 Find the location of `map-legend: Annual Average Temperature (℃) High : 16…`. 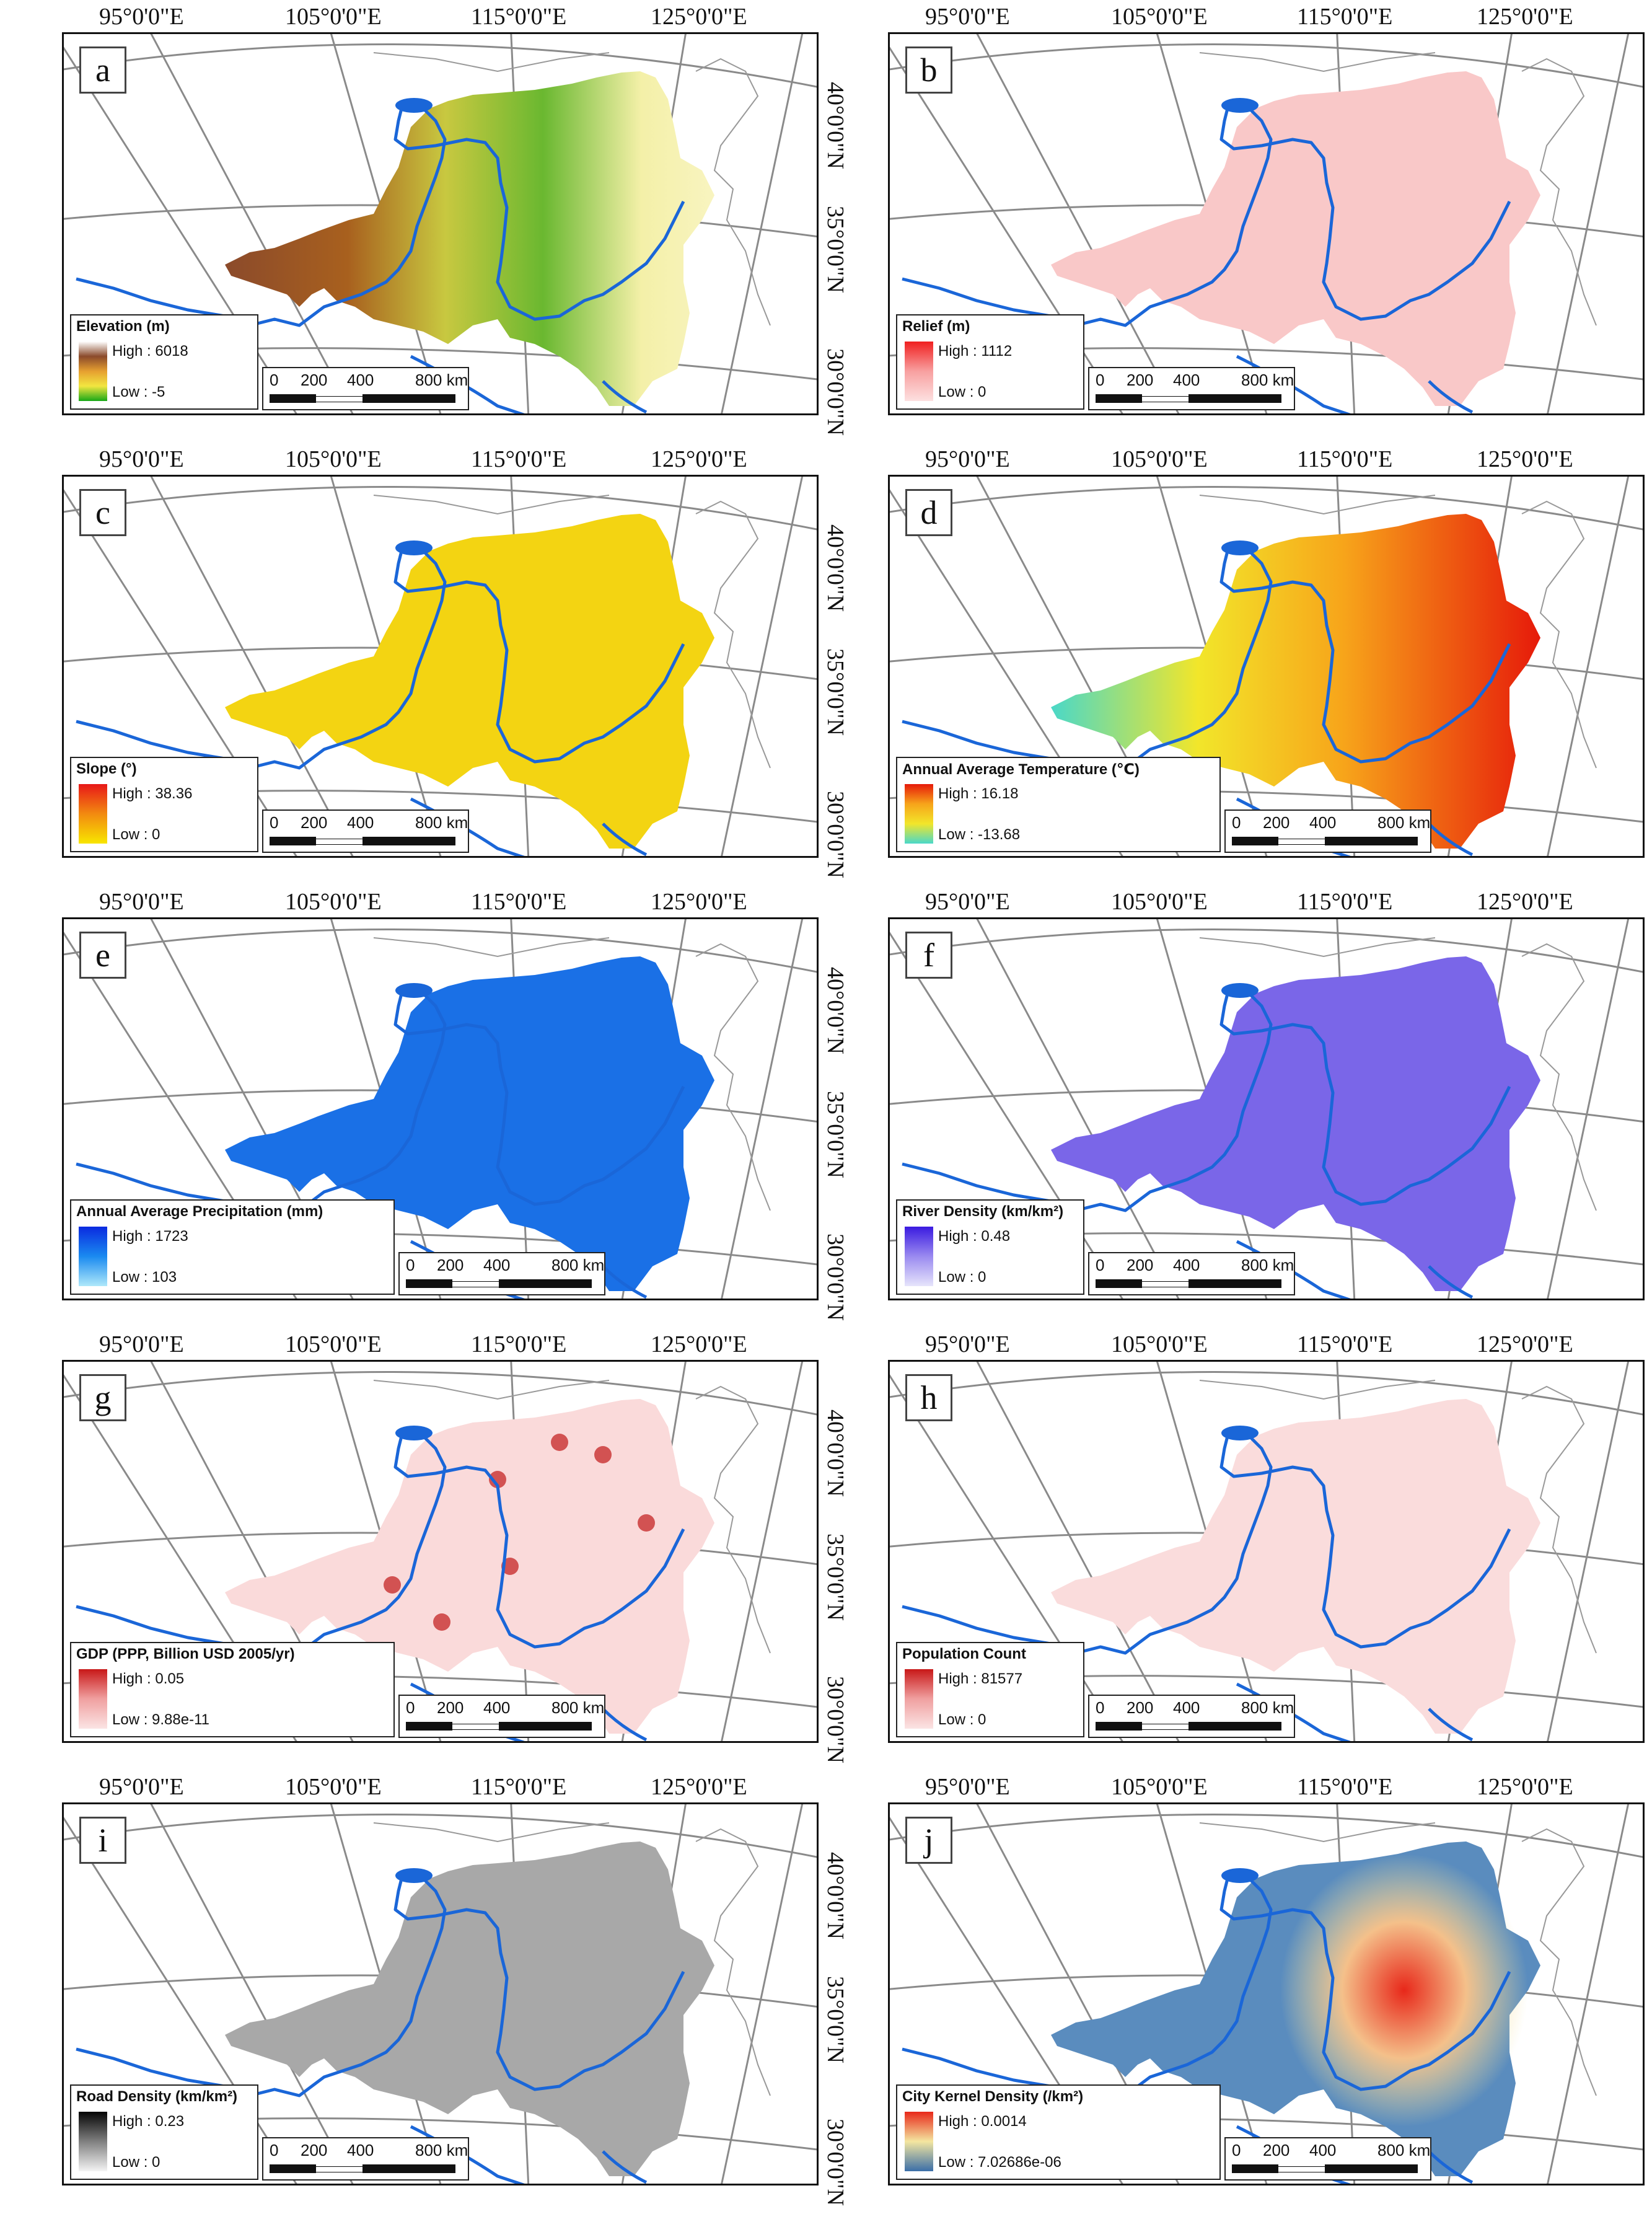

map-legend: Annual Average Temperature (℃) High : 16… is located at coordinates (1058, 804).